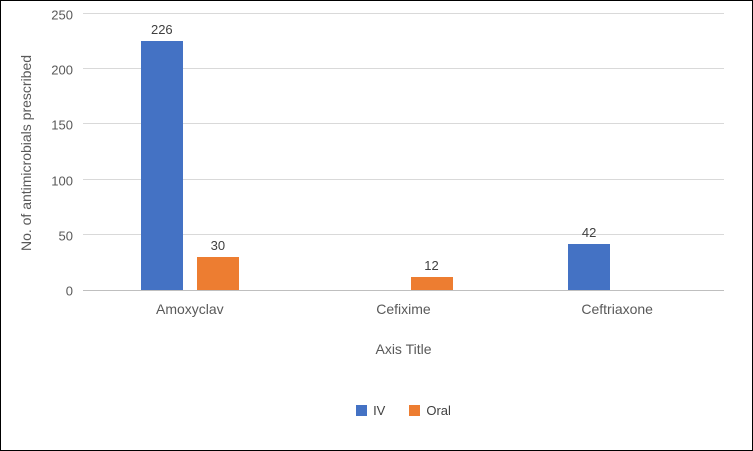  I want to click on x-axis-labels: Amoxyclav Cefixime Ceftriaxone, so click(403, 304).